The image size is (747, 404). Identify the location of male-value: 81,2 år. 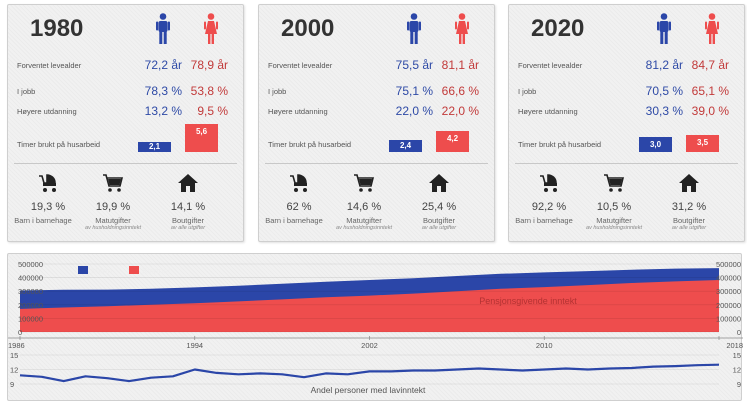
(664, 65).